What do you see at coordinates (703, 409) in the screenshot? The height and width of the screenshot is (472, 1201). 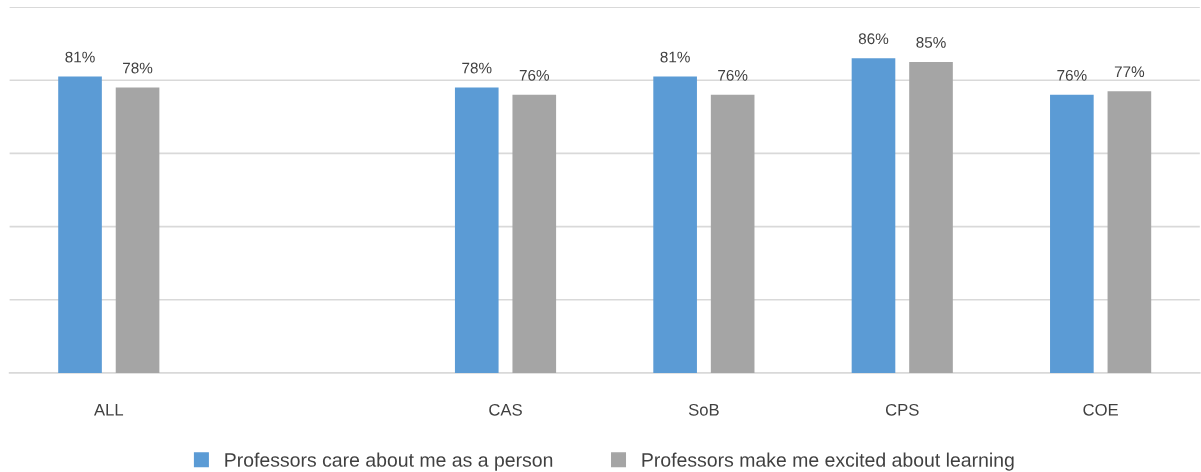 I see `x-tick-label: SoB` at bounding box center [703, 409].